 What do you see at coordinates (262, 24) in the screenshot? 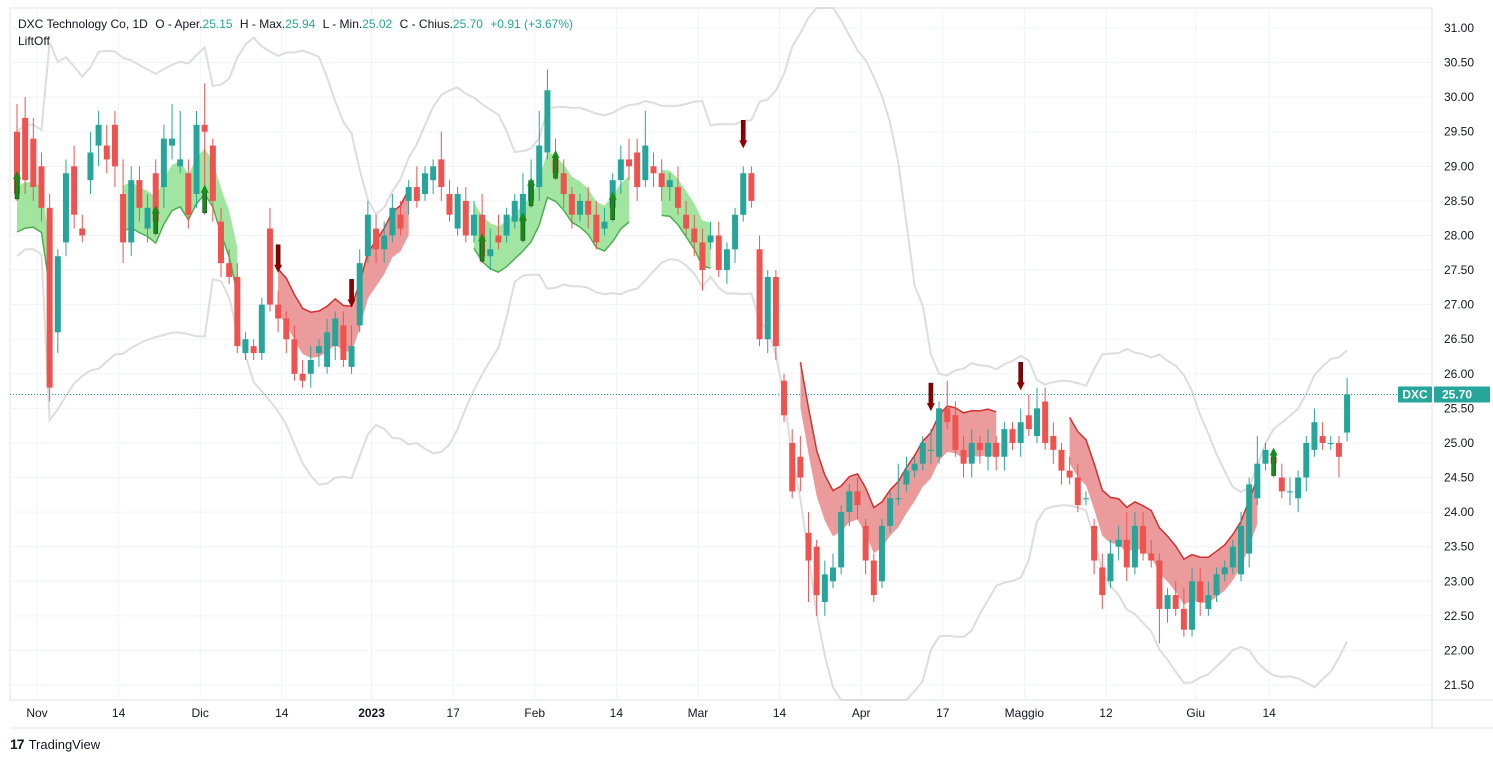
I see `high-label: H - Max.` at bounding box center [262, 24].